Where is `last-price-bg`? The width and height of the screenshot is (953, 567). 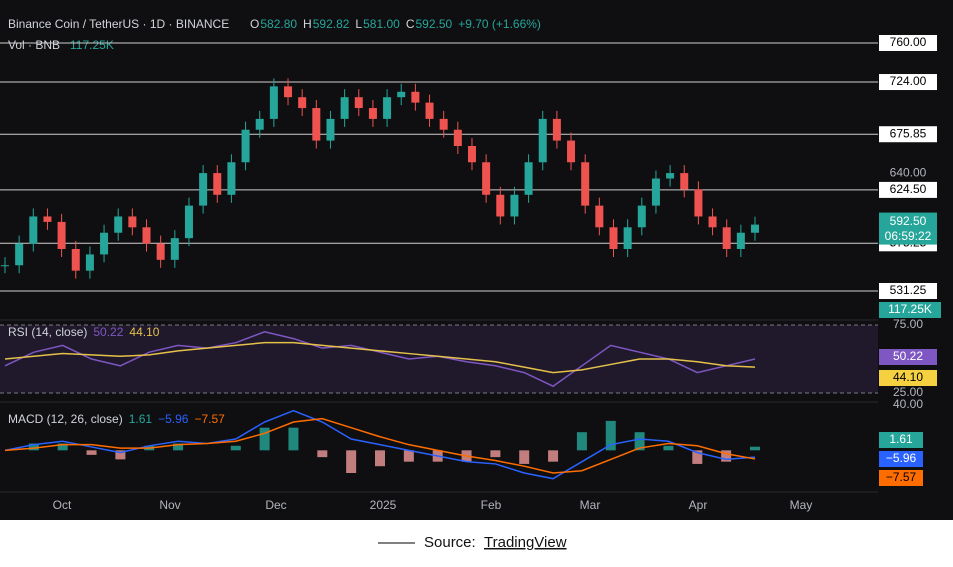
last-price-bg is located at coordinates (908, 228).